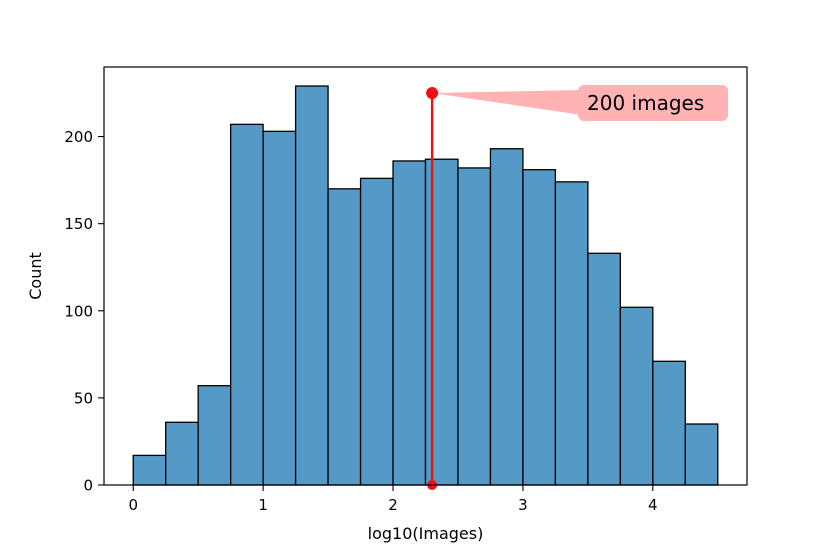 Image resolution: width=830 pixels, height=554 pixels. What do you see at coordinates (88, 486) in the screenshot?
I see `y-tick-label: 0` at bounding box center [88, 486].